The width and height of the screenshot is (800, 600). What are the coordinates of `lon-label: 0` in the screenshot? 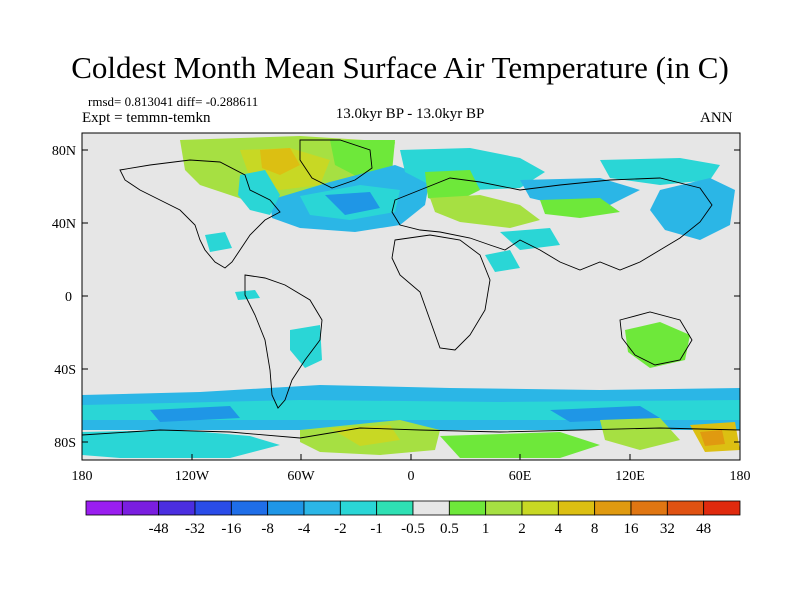 It's located at (411, 476).